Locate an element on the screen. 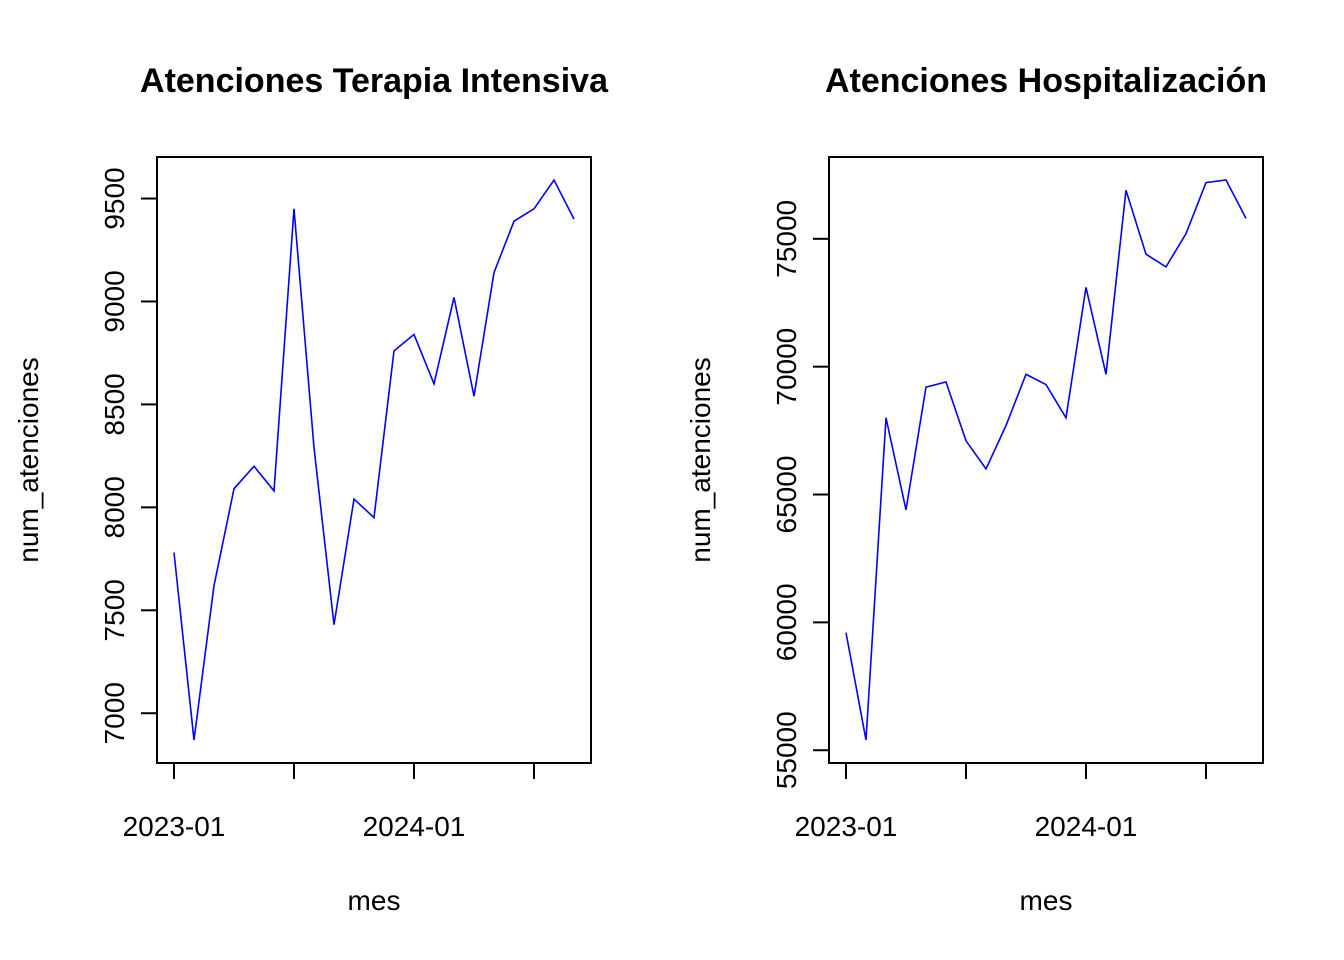 The width and height of the screenshot is (1344, 960). y-tick-label: 70000 is located at coordinates (786, 367).